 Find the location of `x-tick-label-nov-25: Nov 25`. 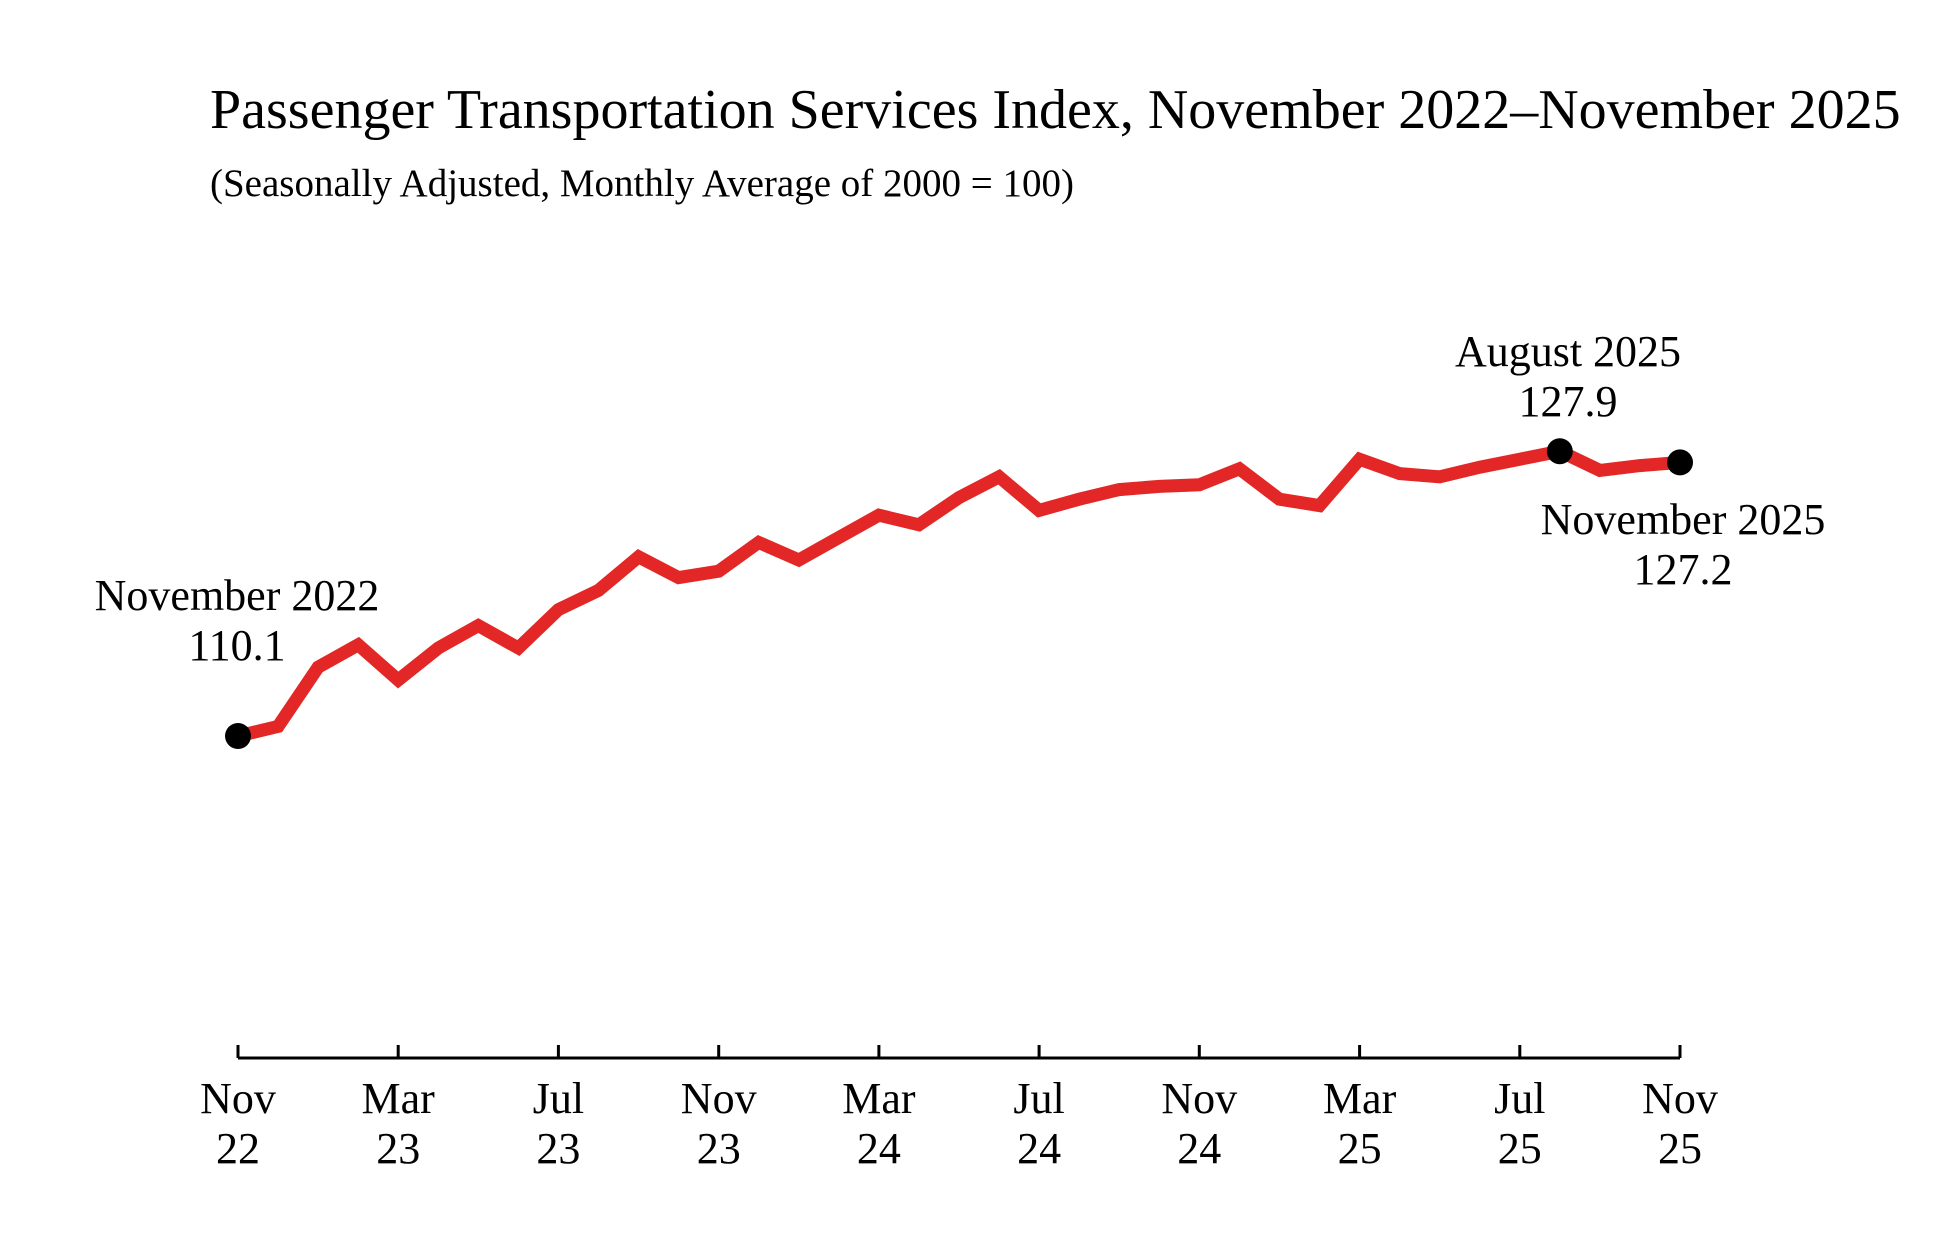

x-tick-label-nov-25: Nov 25 is located at coordinates (1680, 1123).